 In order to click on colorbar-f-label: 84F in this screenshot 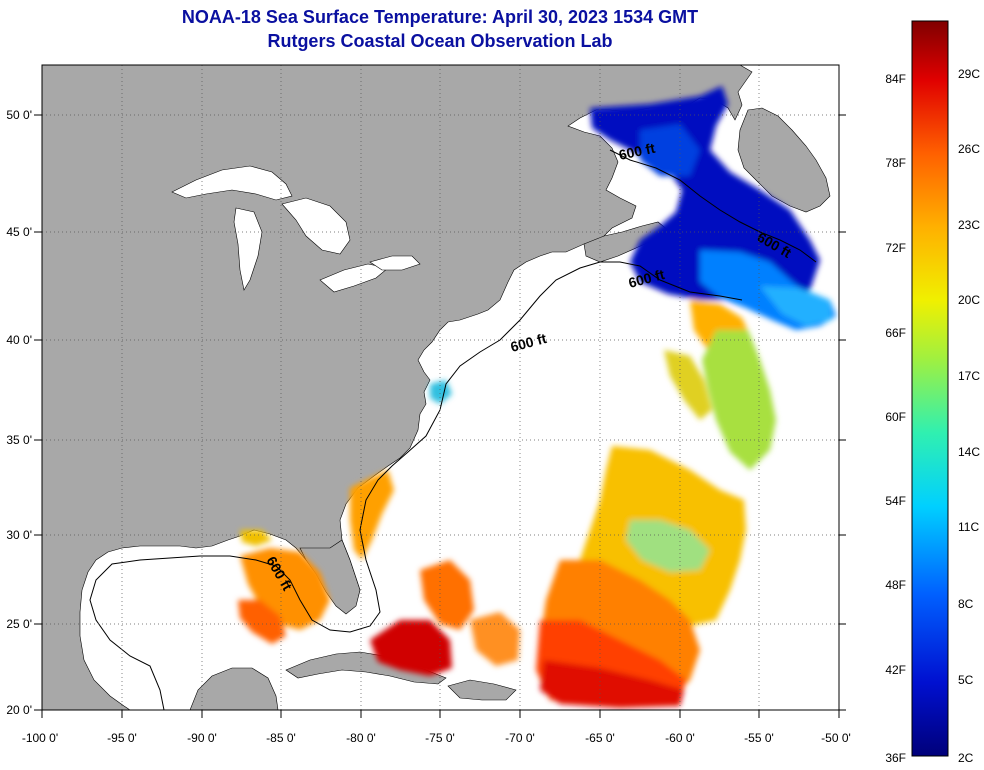, I will do `click(895, 79)`.